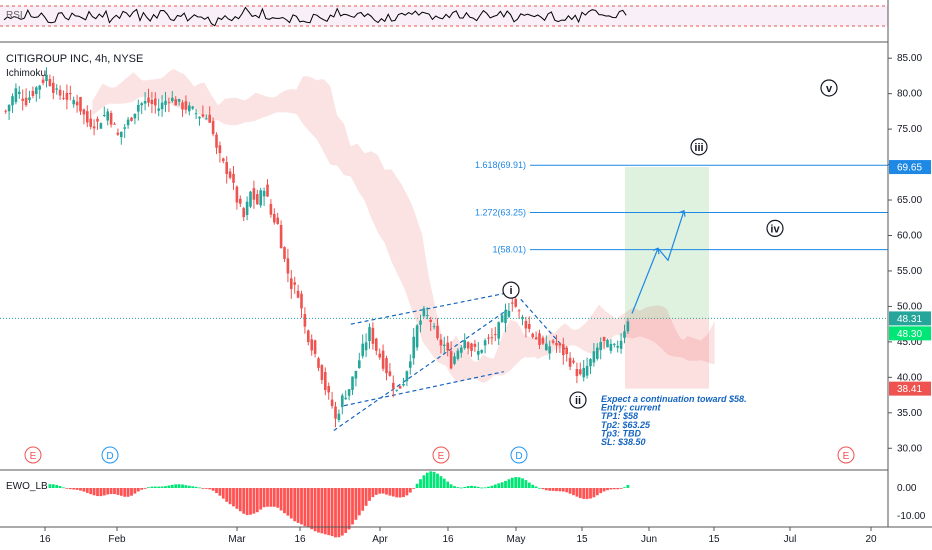 This screenshot has height=550, width=932. Describe the element at coordinates (911, 502) in the screenshot. I see `ewo-axis: 0.00 -10.00` at that location.